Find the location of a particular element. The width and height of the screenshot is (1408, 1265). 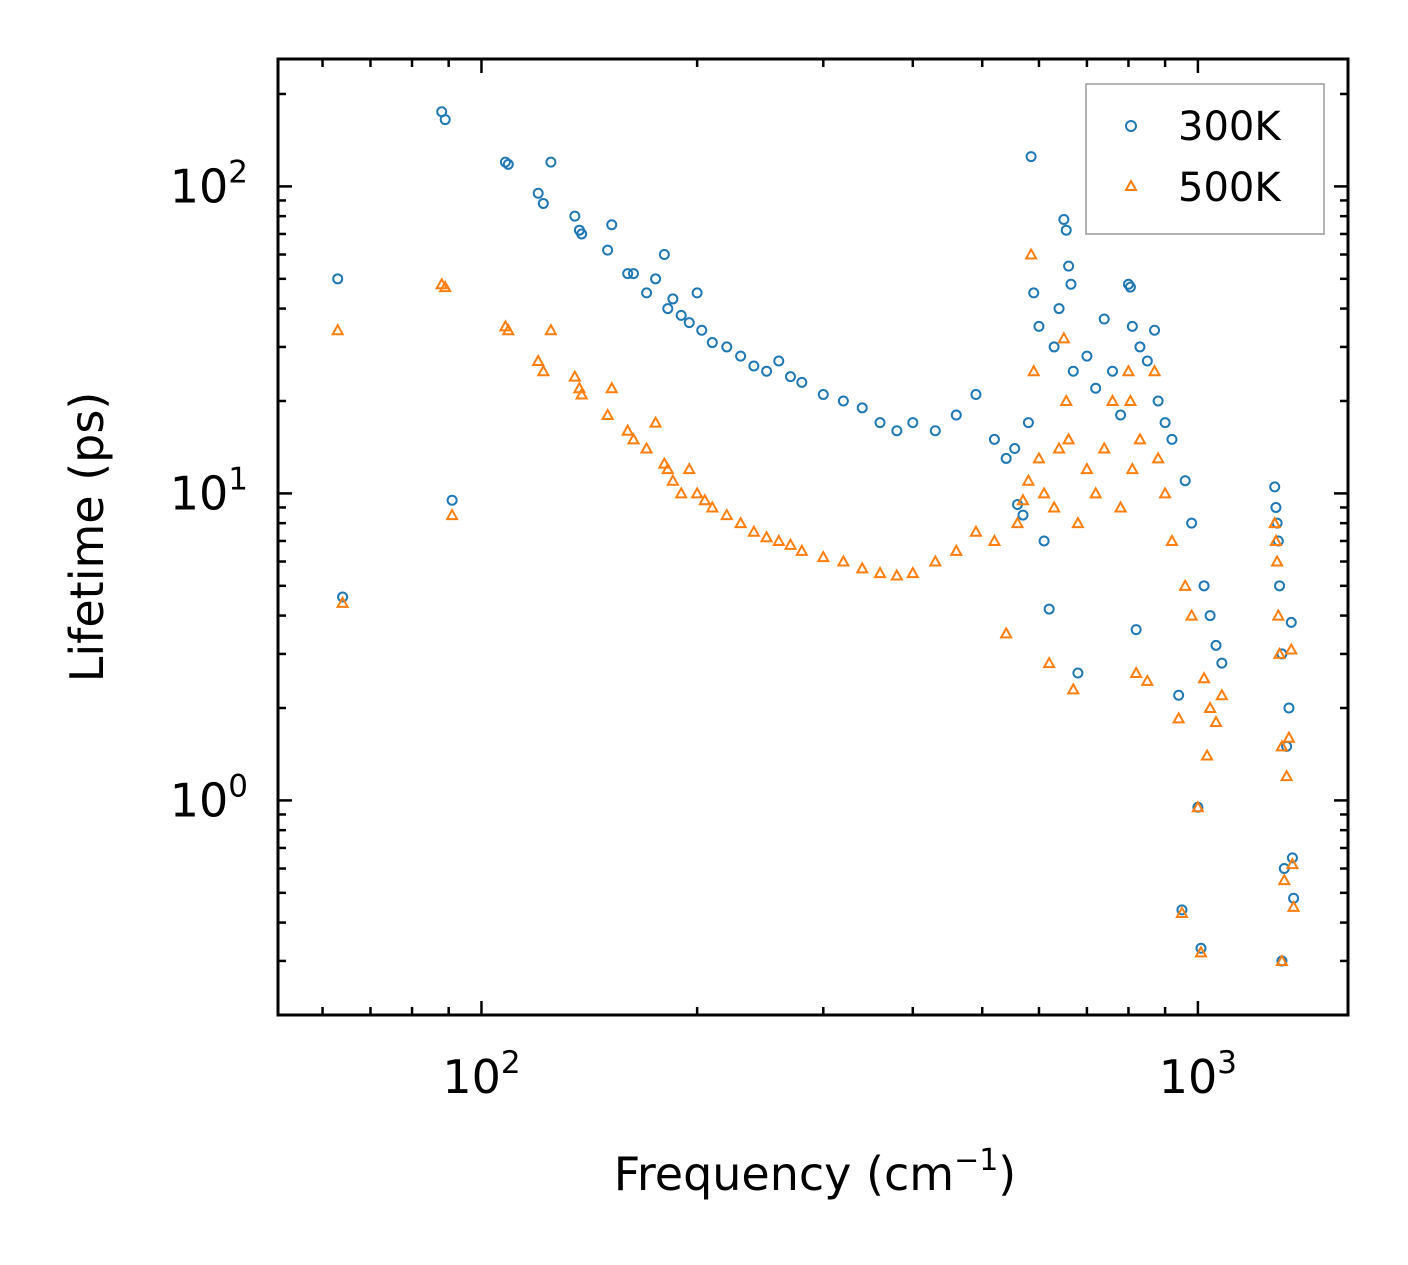

y-tick-label-exponent: 1 is located at coordinates (238, 479).